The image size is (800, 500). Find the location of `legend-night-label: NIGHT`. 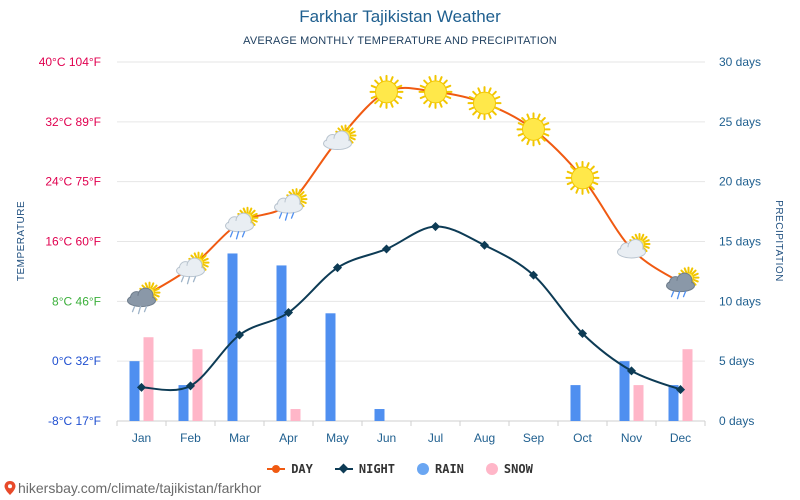

legend-night-label: NIGHT is located at coordinates (376, 469).